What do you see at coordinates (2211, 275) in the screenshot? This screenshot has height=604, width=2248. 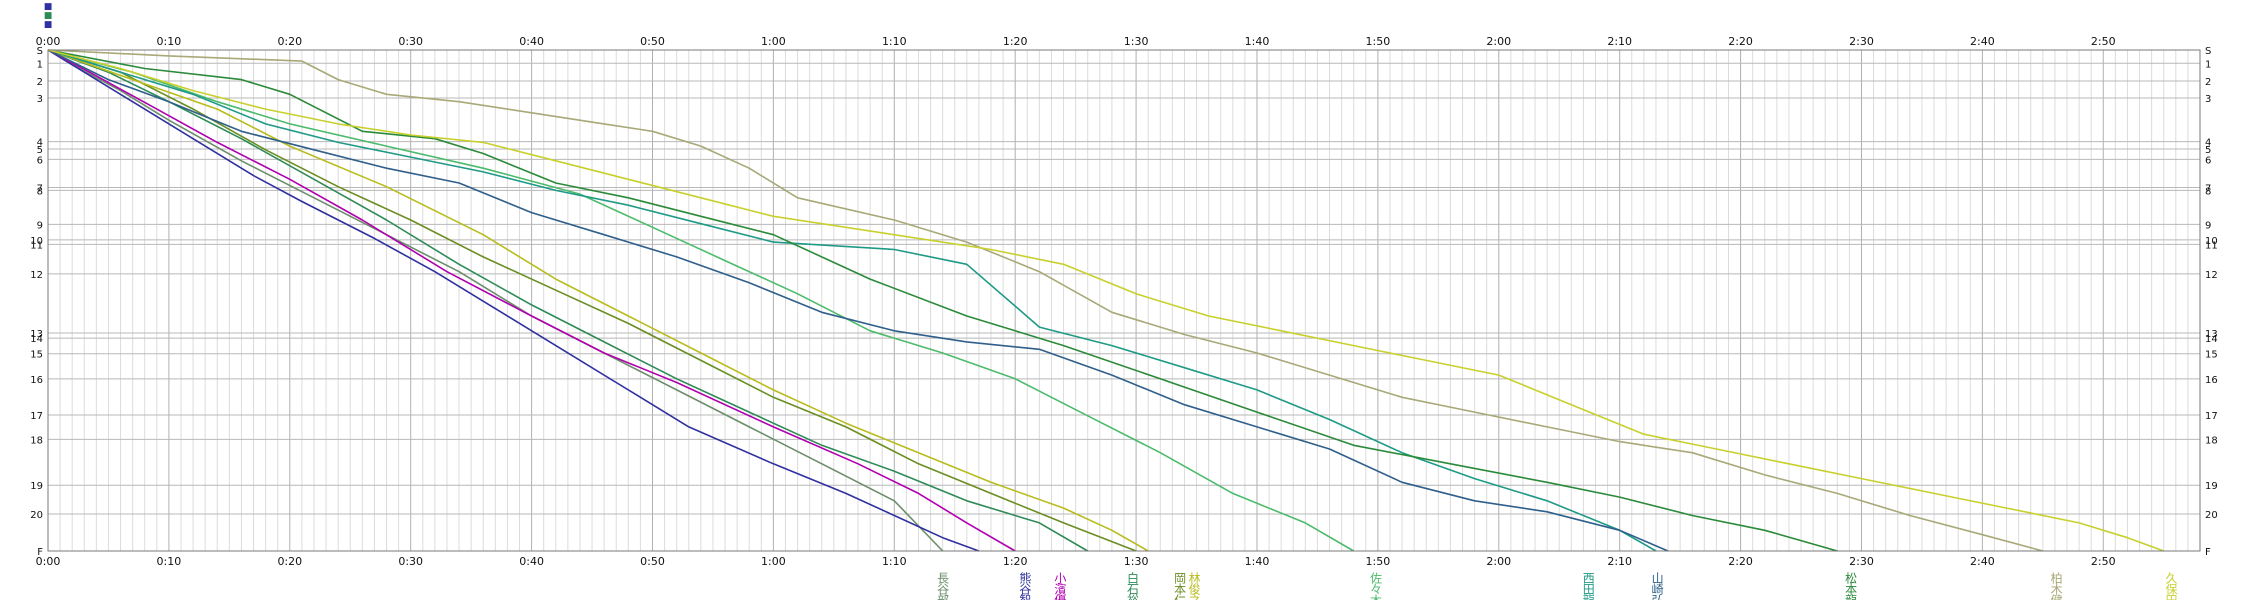 I see `checkpoint-label: 12` at bounding box center [2211, 275].